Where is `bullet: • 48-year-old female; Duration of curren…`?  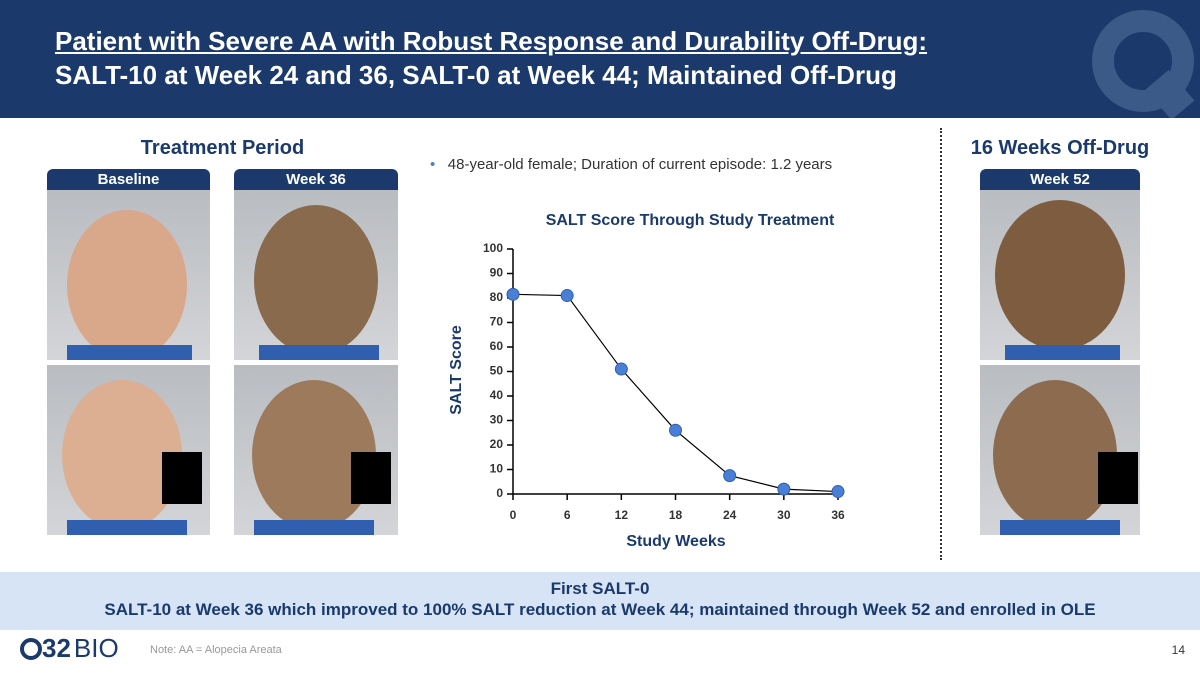
bullet: • 48-year-old female; Duration of curren… is located at coordinates (631, 164).